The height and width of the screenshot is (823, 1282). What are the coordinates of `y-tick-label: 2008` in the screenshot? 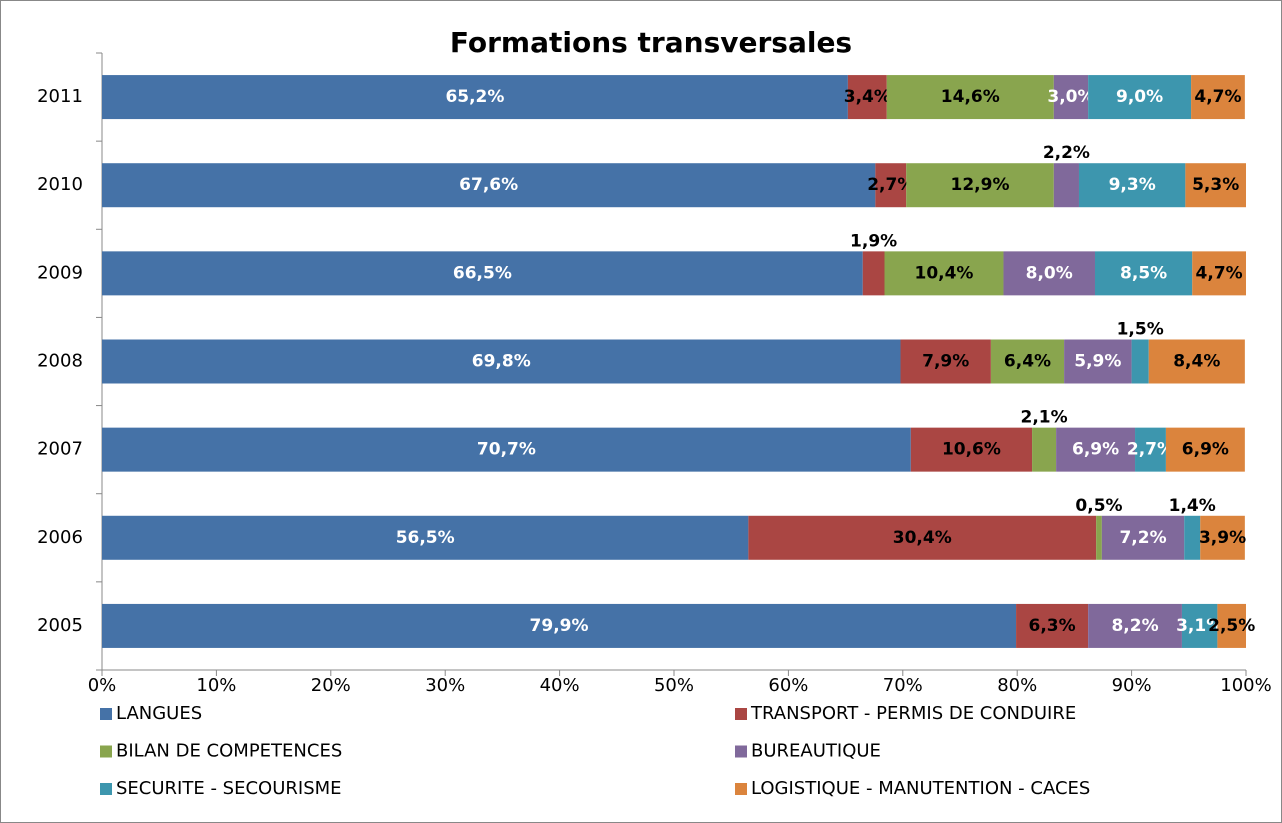 It's located at (60, 361).